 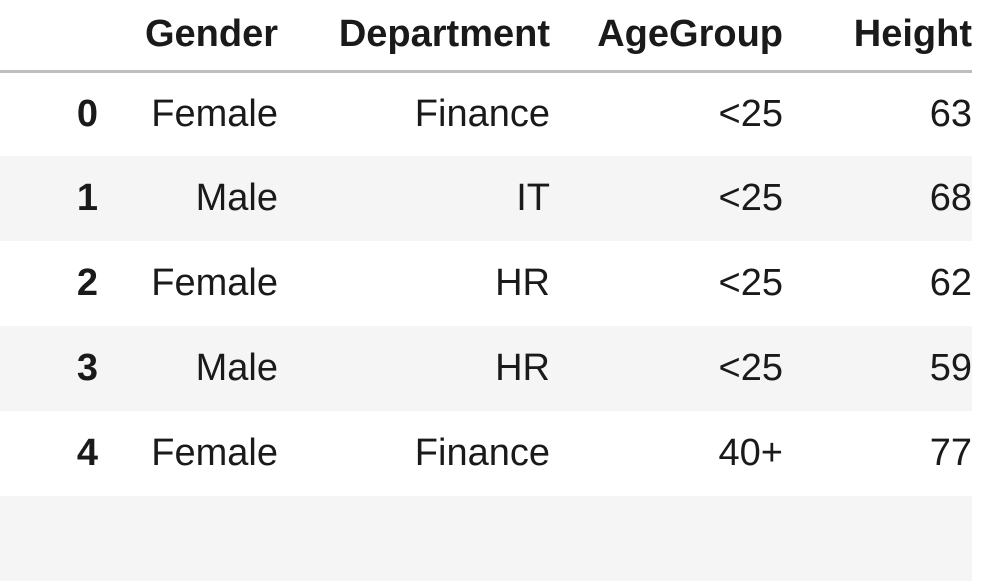 I want to click on column-header-gender: Gender, so click(x=188, y=36).